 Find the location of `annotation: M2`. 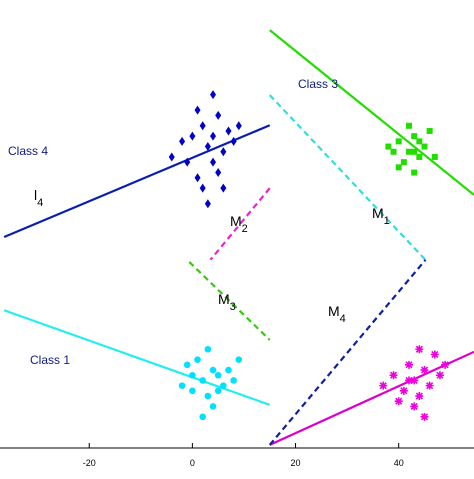

annotation: M2 is located at coordinates (239, 224).